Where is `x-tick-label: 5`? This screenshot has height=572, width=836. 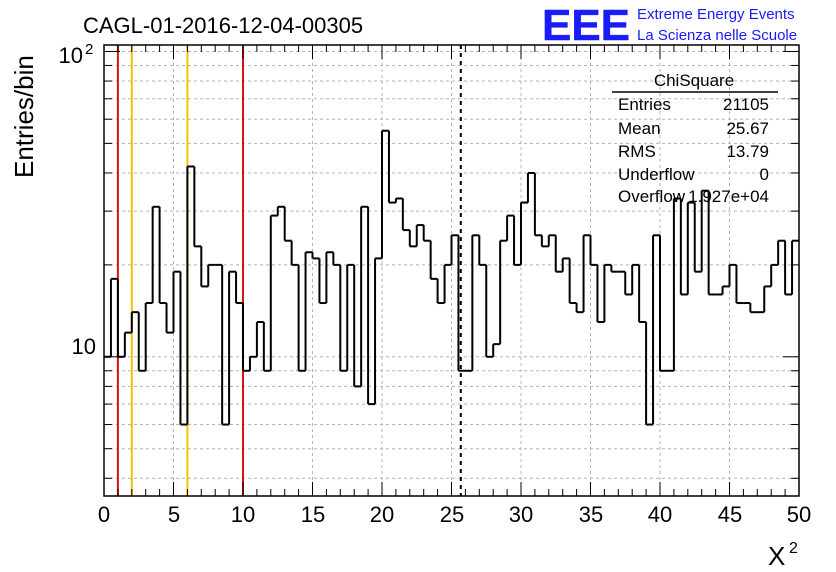 x-tick-label: 5 is located at coordinates (174, 514).